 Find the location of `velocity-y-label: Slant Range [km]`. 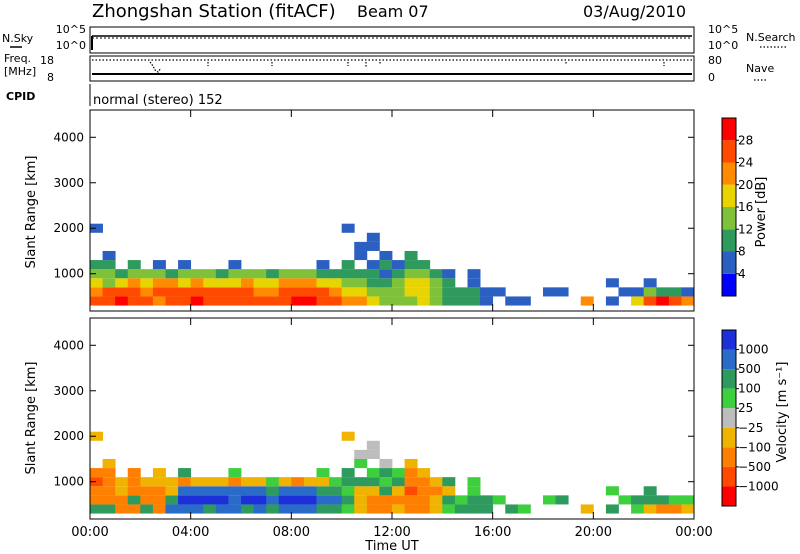

velocity-y-label: Slant Range [km] is located at coordinates (31, 418).